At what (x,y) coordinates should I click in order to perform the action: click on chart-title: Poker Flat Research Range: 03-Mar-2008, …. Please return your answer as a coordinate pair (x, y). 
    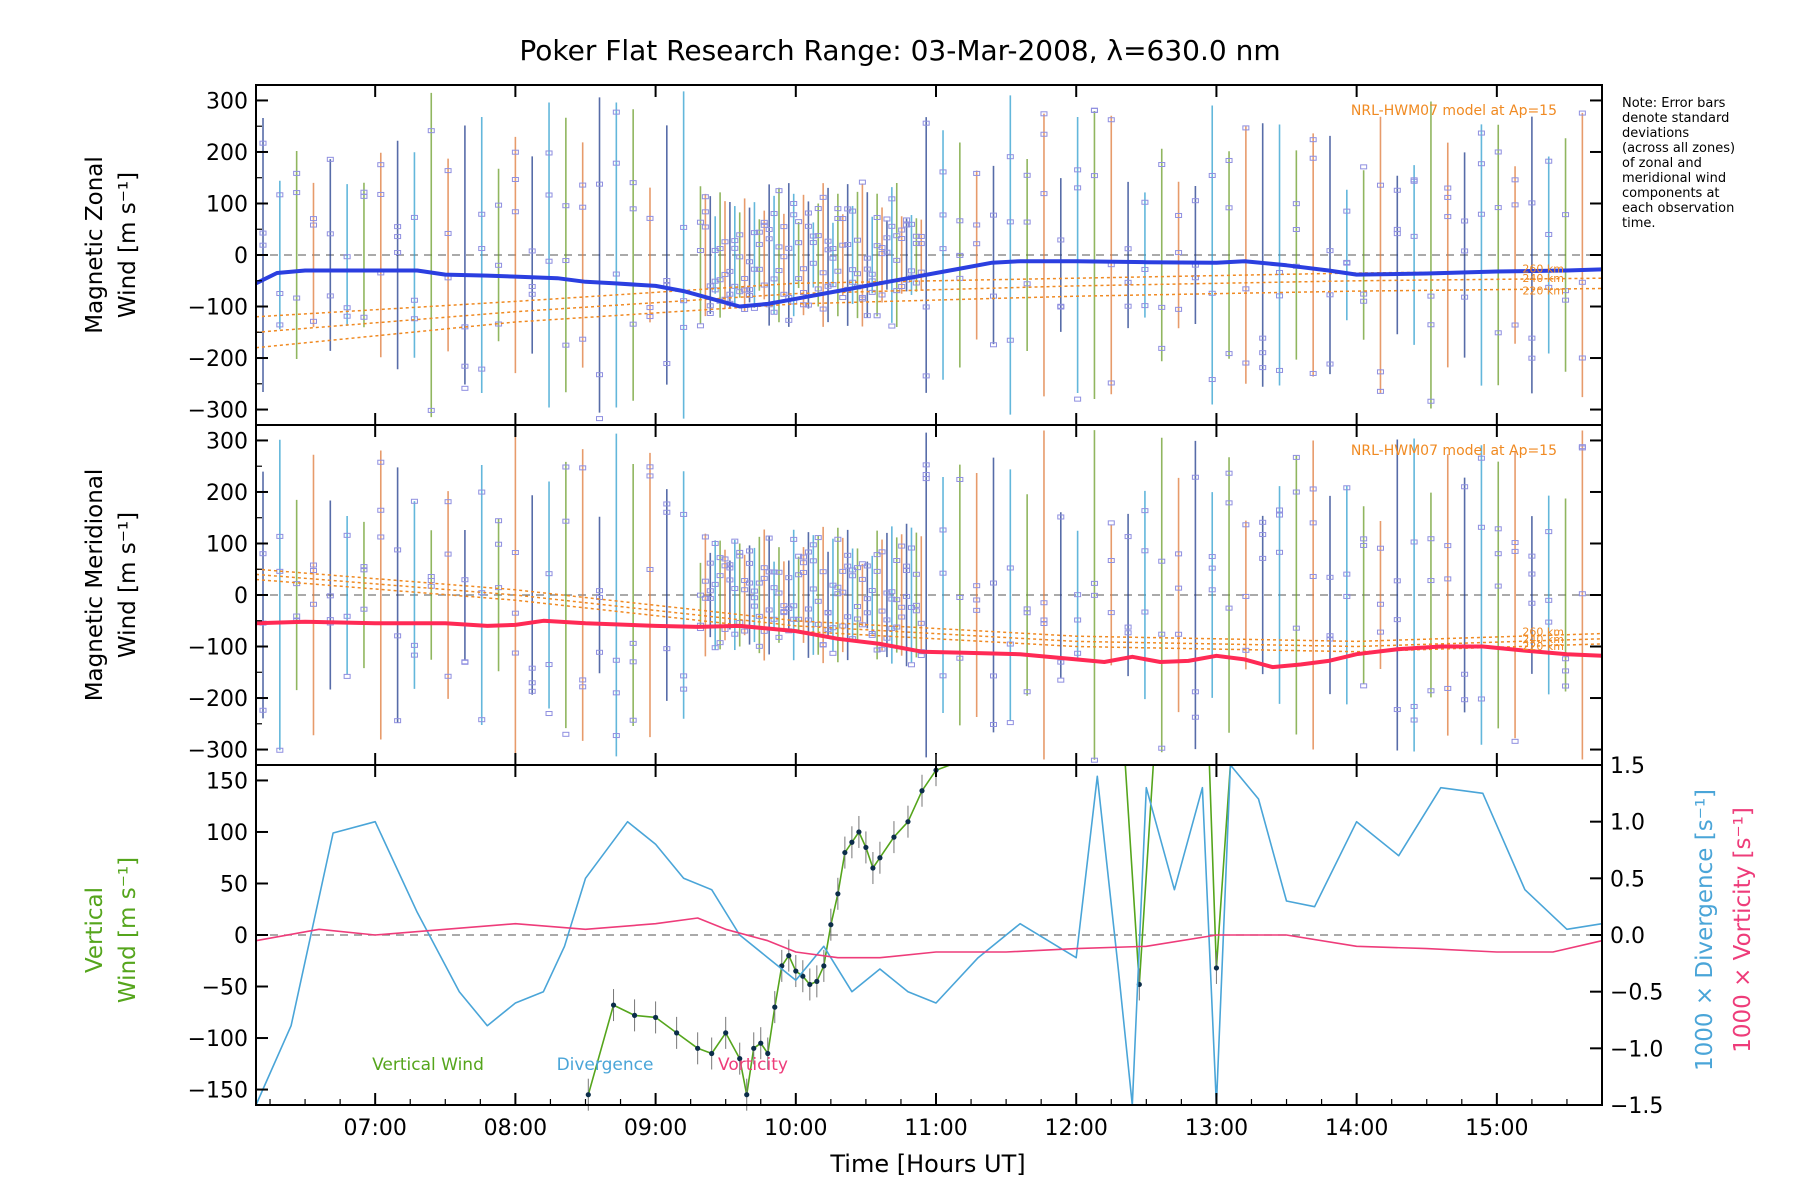
    Looking at the image, I should click on (899, 50).